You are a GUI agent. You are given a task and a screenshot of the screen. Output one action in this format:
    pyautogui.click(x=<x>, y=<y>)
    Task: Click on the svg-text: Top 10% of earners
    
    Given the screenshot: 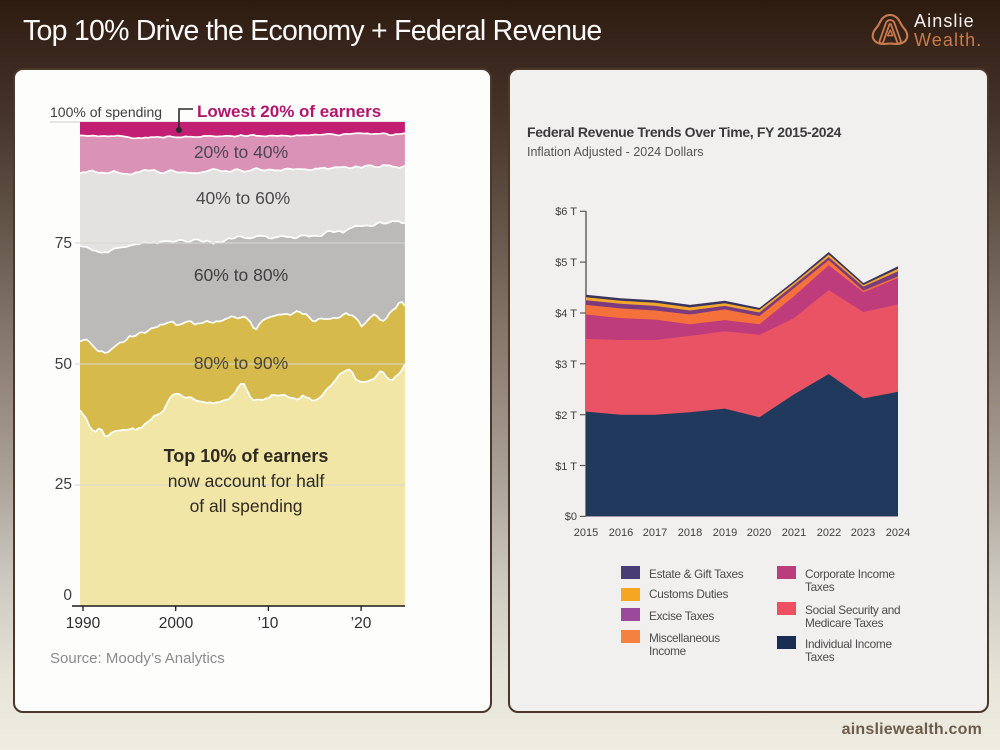 What is the action you would take?
    pyautogui.click(x=246, y=456)
    